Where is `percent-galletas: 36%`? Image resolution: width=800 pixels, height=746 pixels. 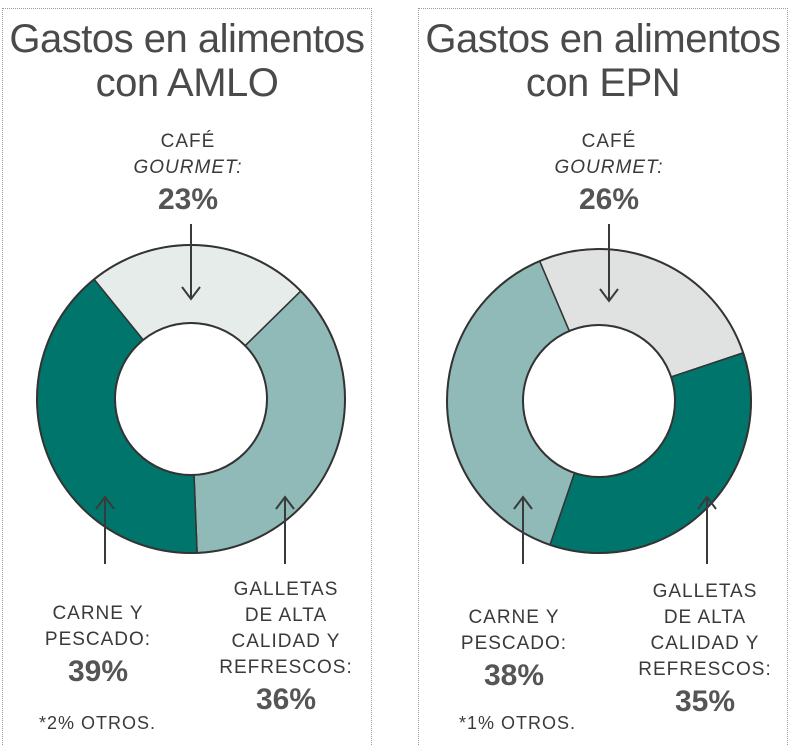
percent-galletas: 36% is located at coordinates (286, 699).